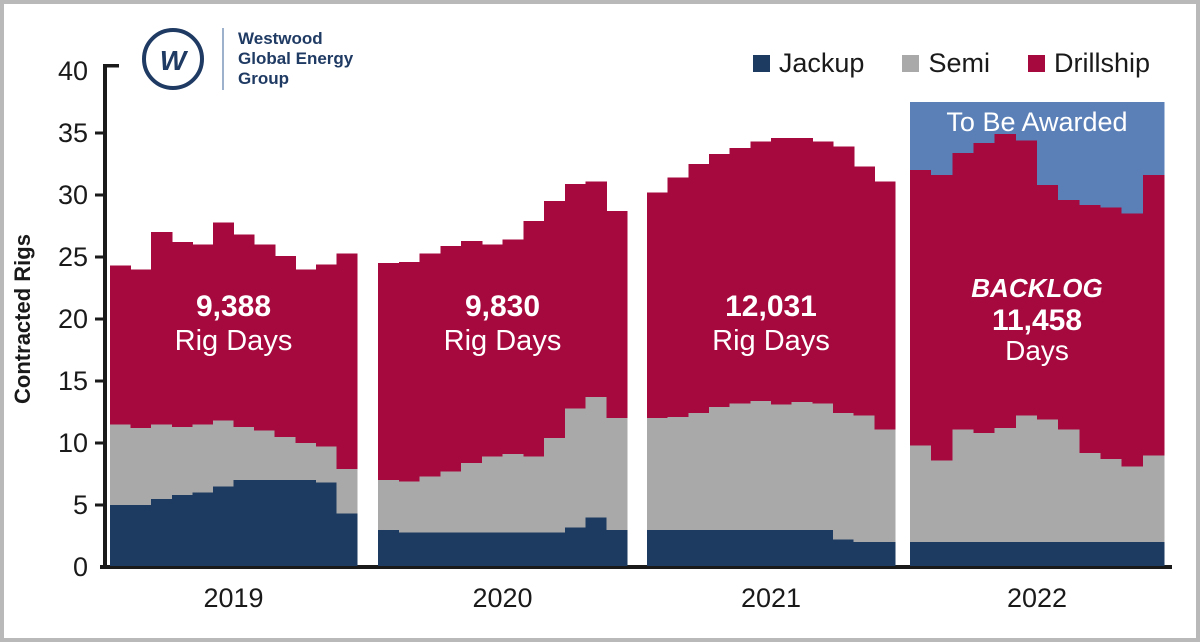 The width and height of the screenshot is (1200, 642). What do you see at coordinates (73, 195) in the screenshot?
I see `y-tick-label: 30` at bounding box center [73, 195].